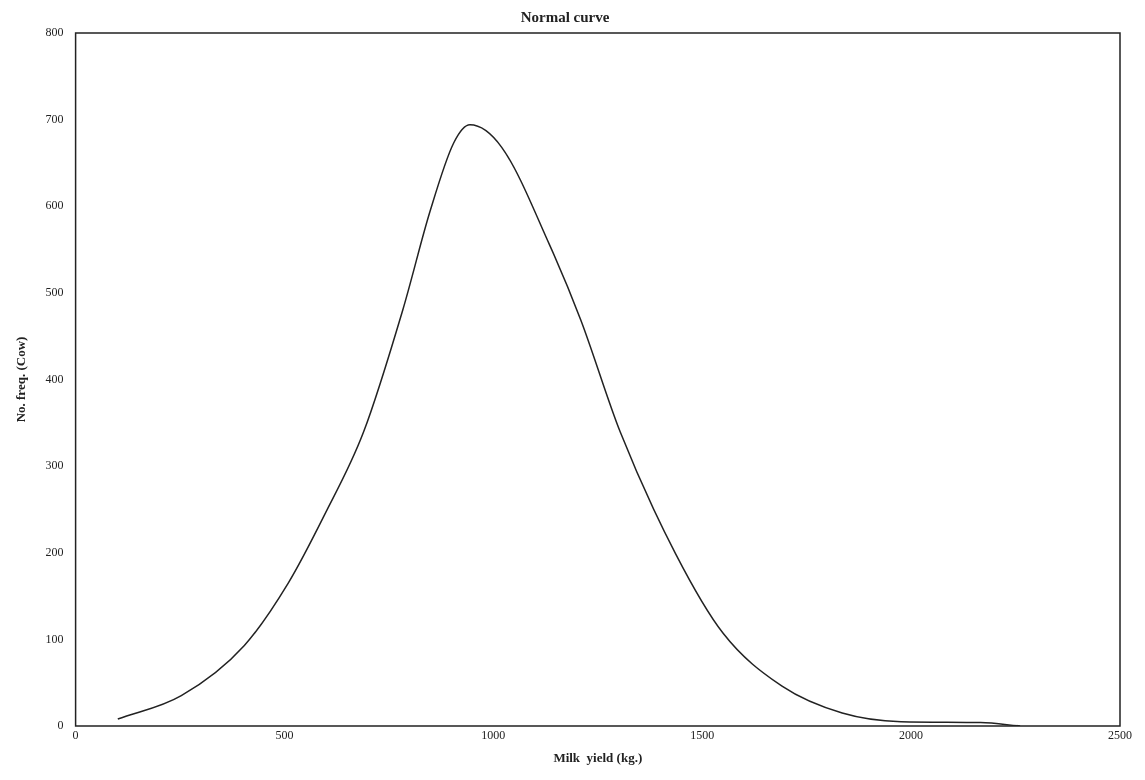  Describe the element at coordinates (54, 292) in the screenshot. I see `y-tick-label: 500` at that location.